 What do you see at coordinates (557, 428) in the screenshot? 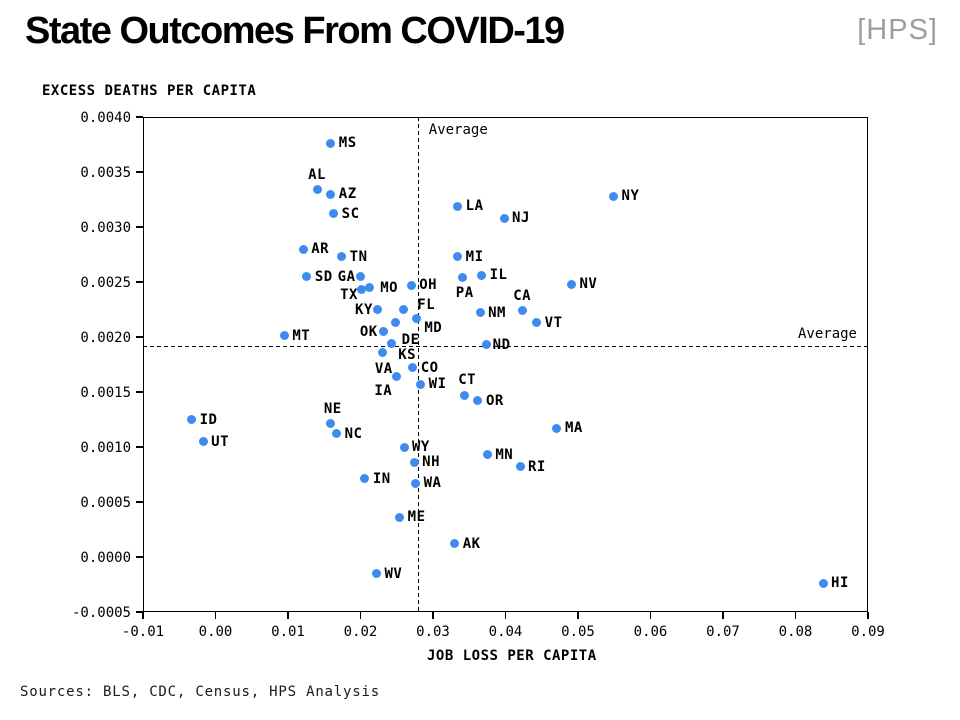
I see `data-point-MA` at bounding box center [557, 428].